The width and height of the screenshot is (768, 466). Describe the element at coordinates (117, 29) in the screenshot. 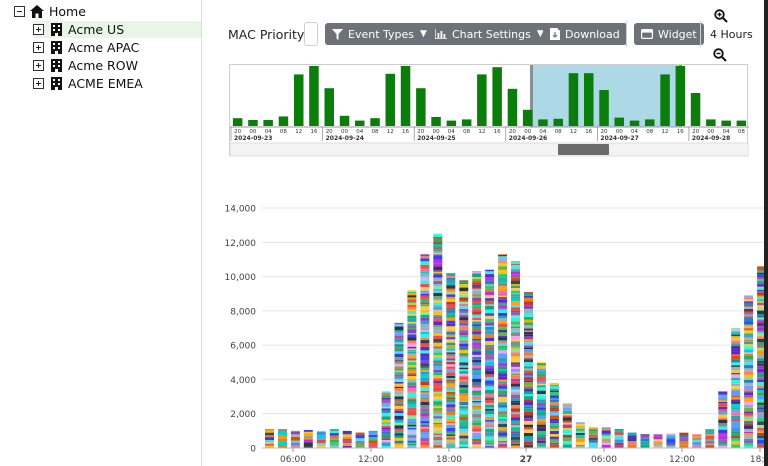

I see `tree-item-acme-us: Acme US` at that location.